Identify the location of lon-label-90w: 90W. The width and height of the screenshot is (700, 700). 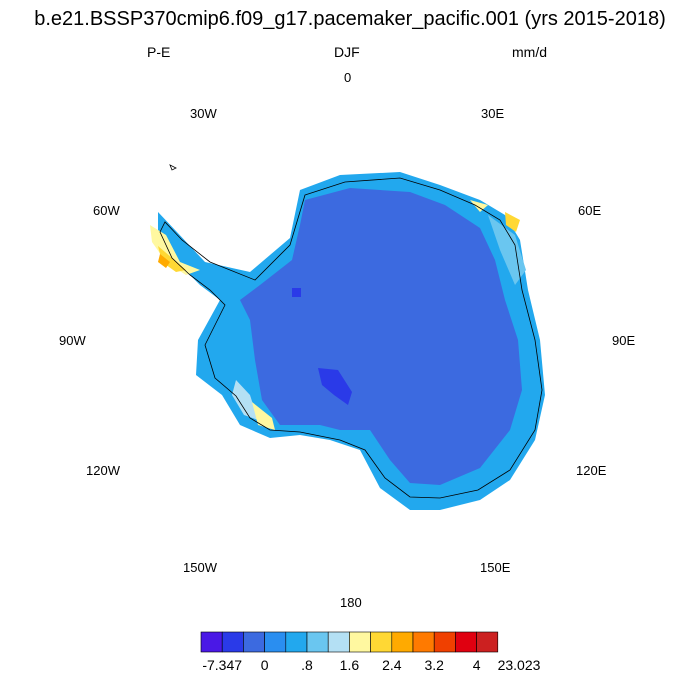
(72, 340).